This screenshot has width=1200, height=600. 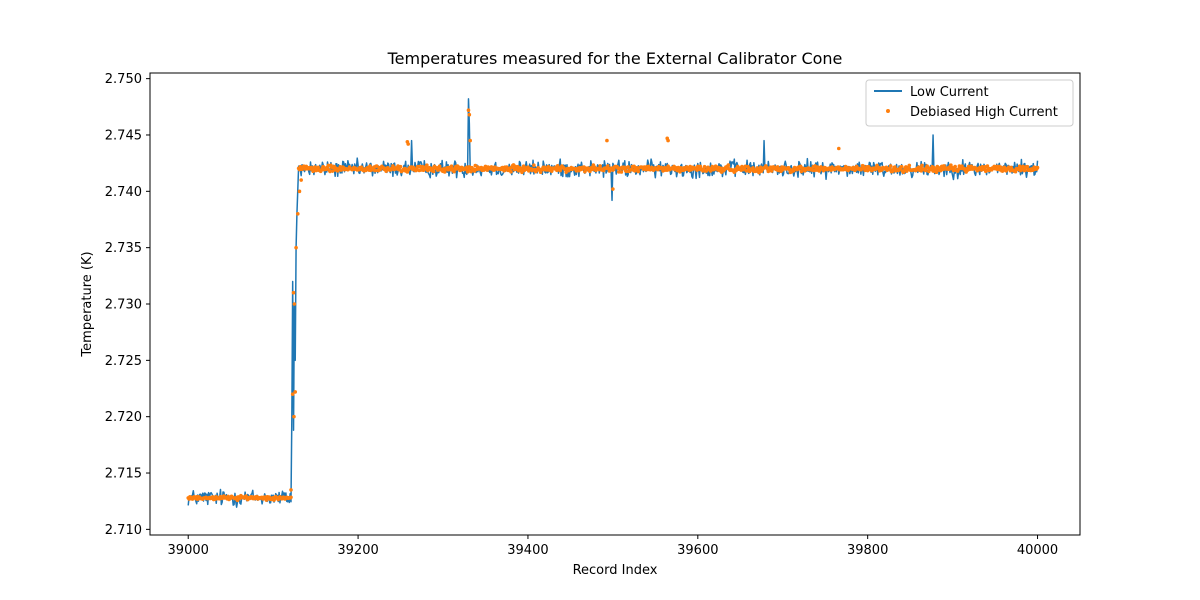 I want to click on y-tick-label: 2.710, so click(x=123, y=530).